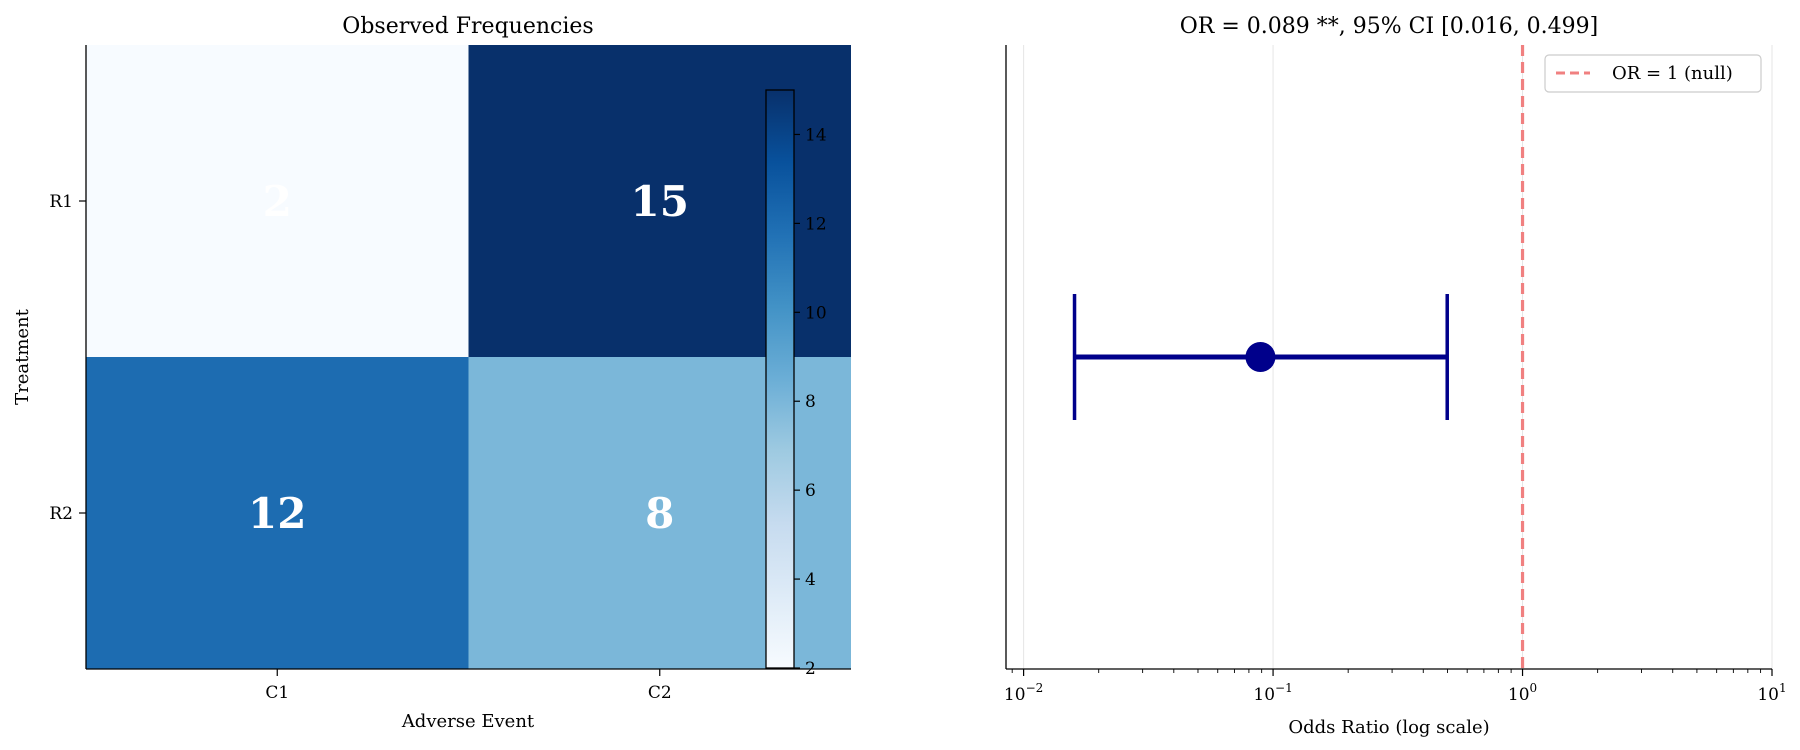 The image size is (1800, 750). I want to click on heatmap-cell-labels: 2 15 12 8, so click(468, 357).